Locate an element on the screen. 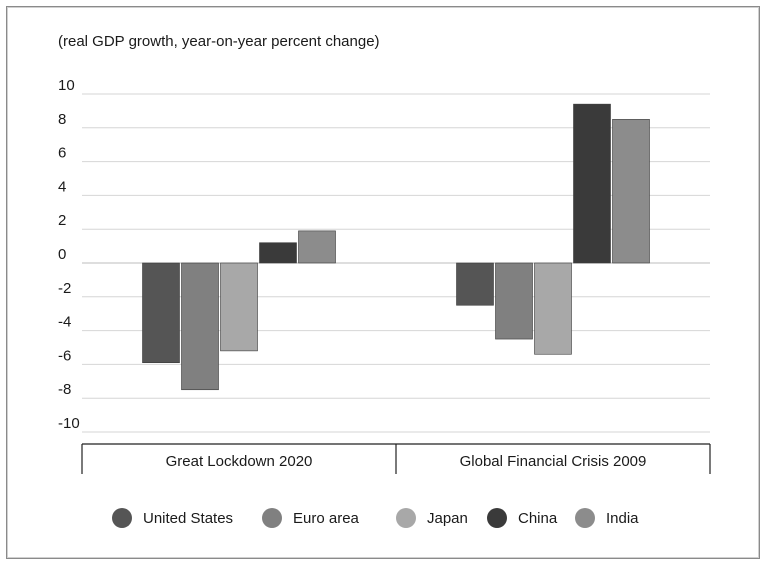 The height and width of the screenshot is (567, 768). legend: United States Euro area Japan China India is located at coordinates (375, 518).